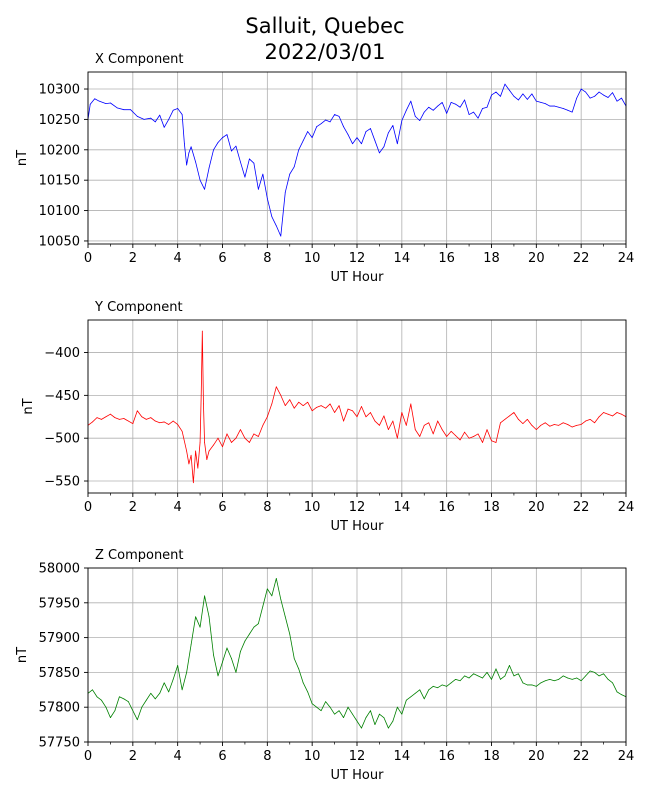 The width and height of the screenshot is (650, 800). Describe the element at coordinates (28, 406) in the screenshot. I see `y-component-y-axis-label: nT` at that location.